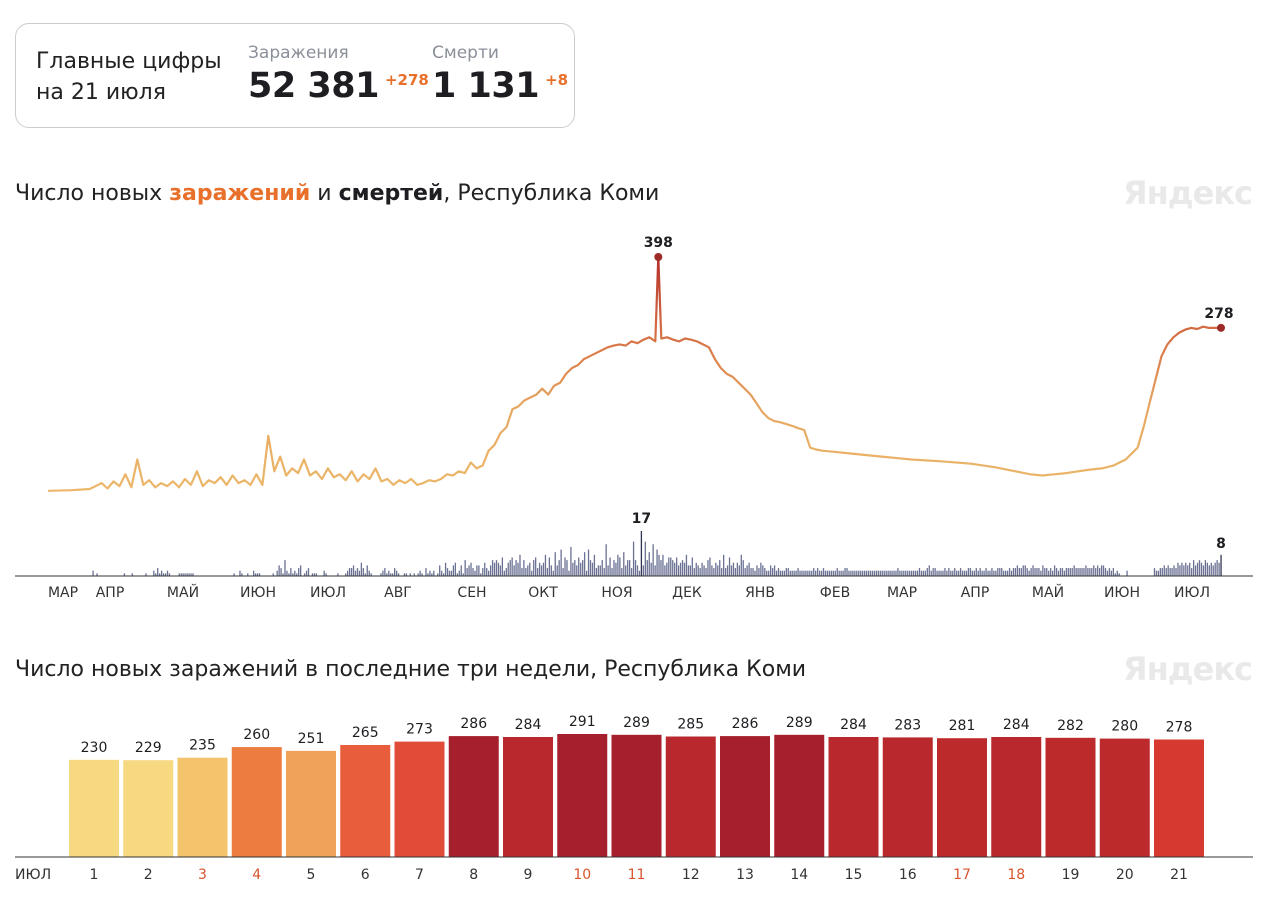 This screenshot has width=1280, height=913. What do you see at coordinates (419, 875) in the screenshot?
I see `day-tick-label: 7` at bounding box center [419, 875].